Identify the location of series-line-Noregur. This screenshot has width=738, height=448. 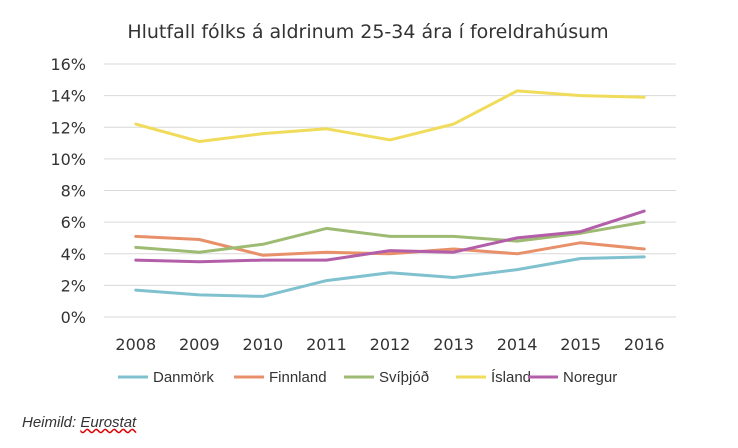
(390, 236).